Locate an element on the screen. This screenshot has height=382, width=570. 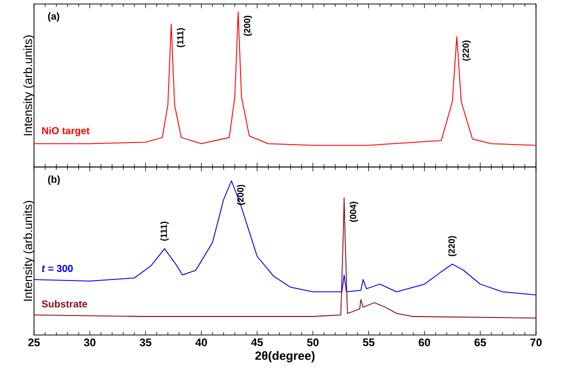
x-tick-label: 40 is located at coordinates (201, 342).